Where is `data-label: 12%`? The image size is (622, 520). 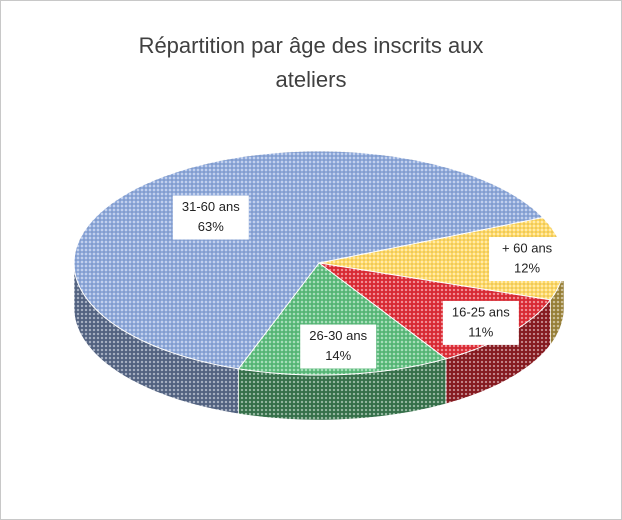 data-label: 12% is located at coordinates (527, 267).